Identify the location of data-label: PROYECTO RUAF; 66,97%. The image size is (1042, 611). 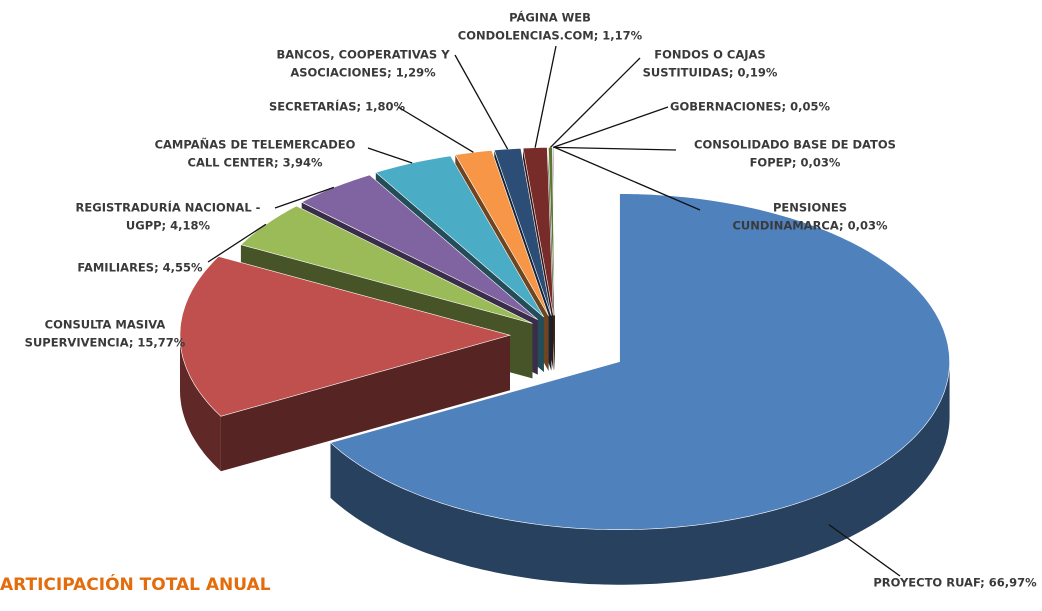
(955, 583).